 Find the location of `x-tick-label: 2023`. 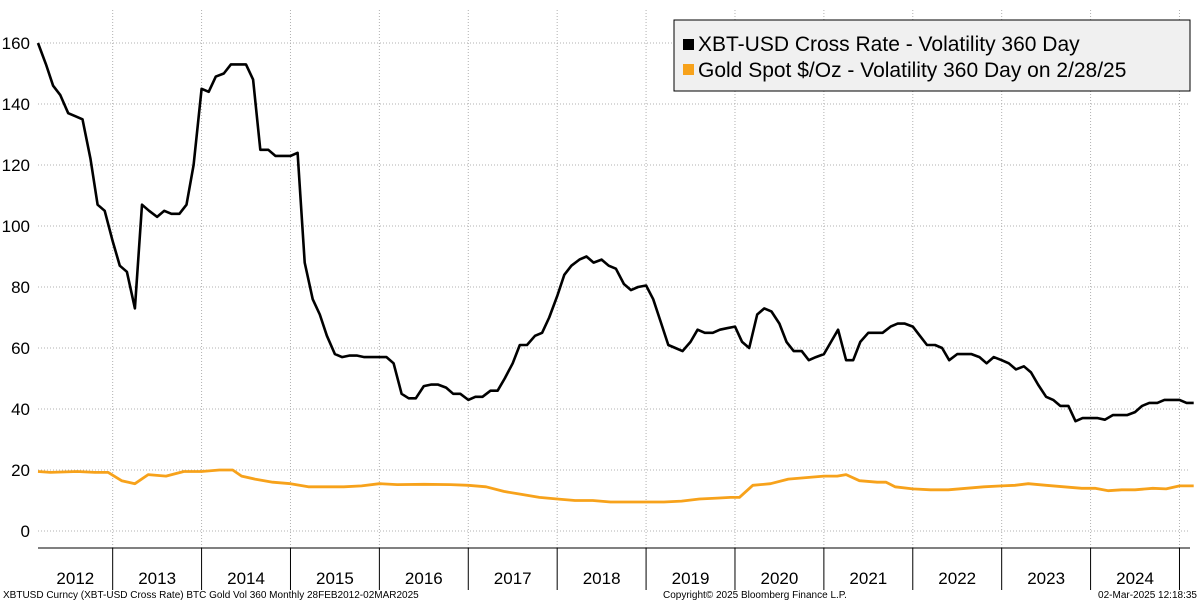

x-tick-label: 2023 is located at coordinates (1046, 578).